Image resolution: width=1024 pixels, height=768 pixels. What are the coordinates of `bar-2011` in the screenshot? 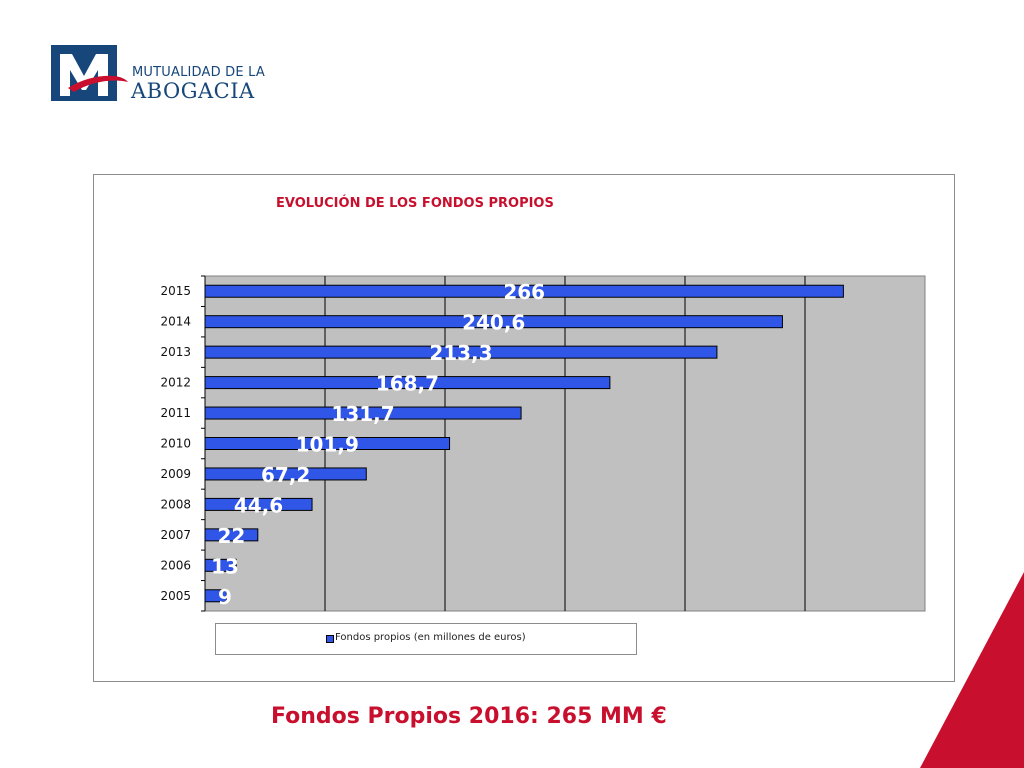 It's located at (363, 413).